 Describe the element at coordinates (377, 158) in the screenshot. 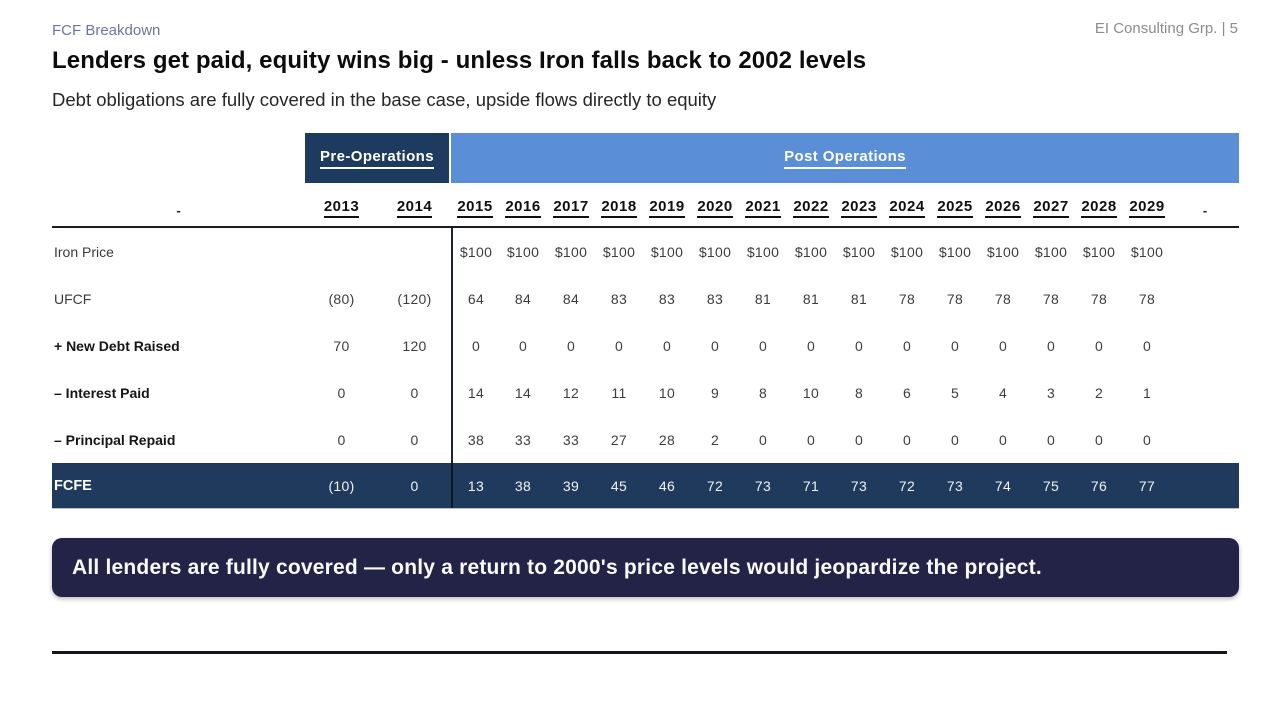

I see `pre-operations-label: Pre-Operations` at that location.